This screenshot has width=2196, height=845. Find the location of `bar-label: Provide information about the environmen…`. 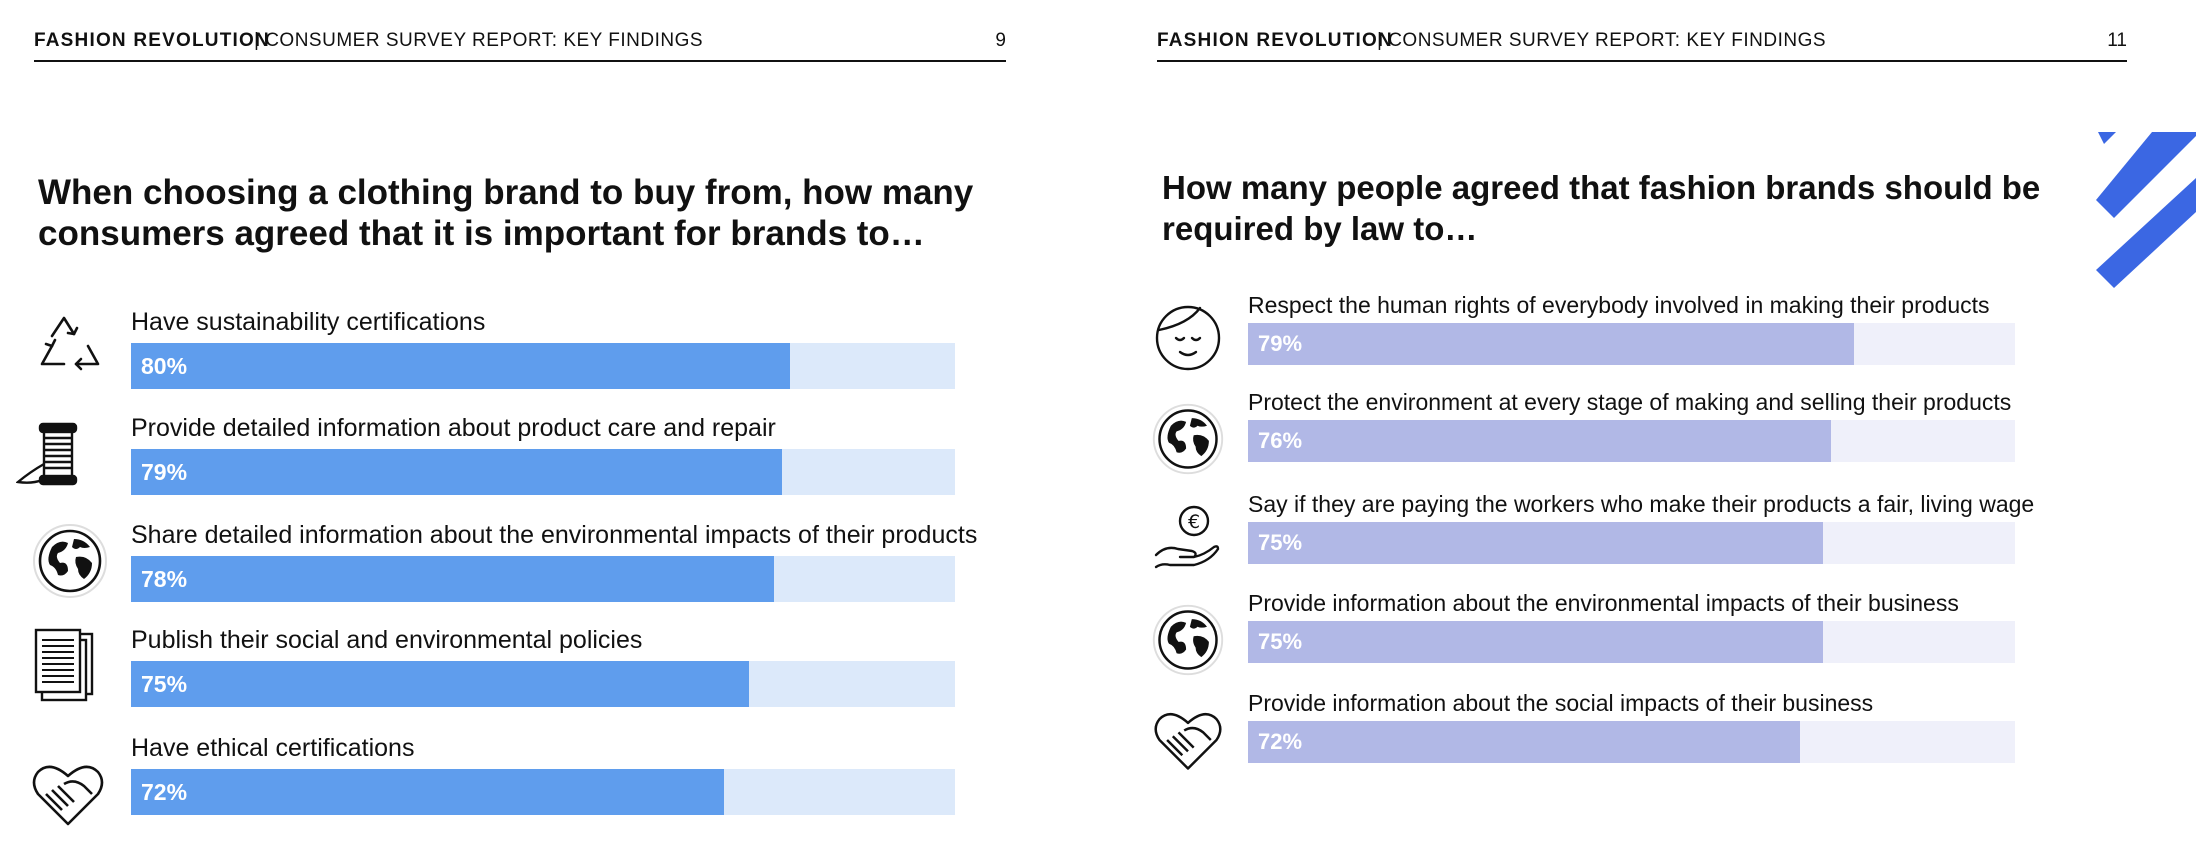

bar-label: Provide information about the environmen… is located at coordinates (1603, 603).